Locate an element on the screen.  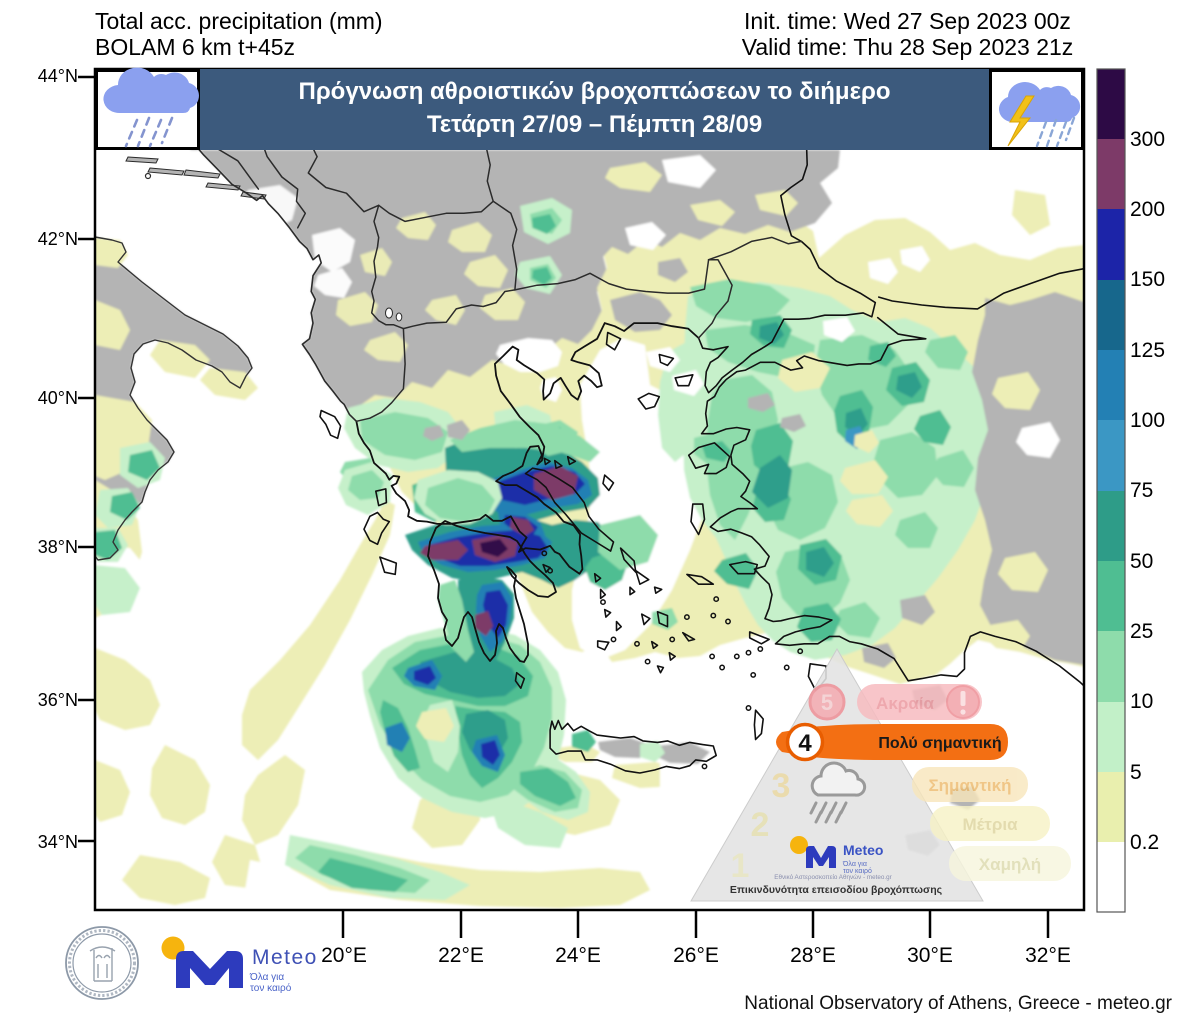
svg-text: Μέτρια is located at coordinates (990, 824).